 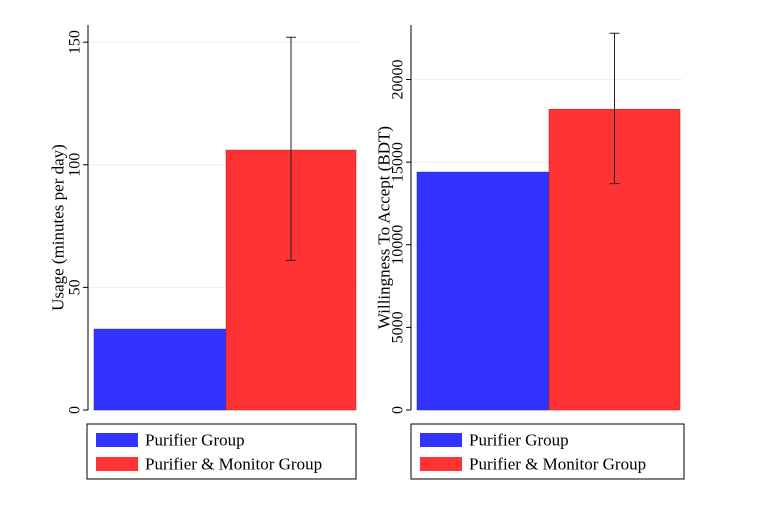 What do you see at coordinates (398, 80) in the screenshot?
I see `y-tick-label: 20000` at bounding box center [398, 80].